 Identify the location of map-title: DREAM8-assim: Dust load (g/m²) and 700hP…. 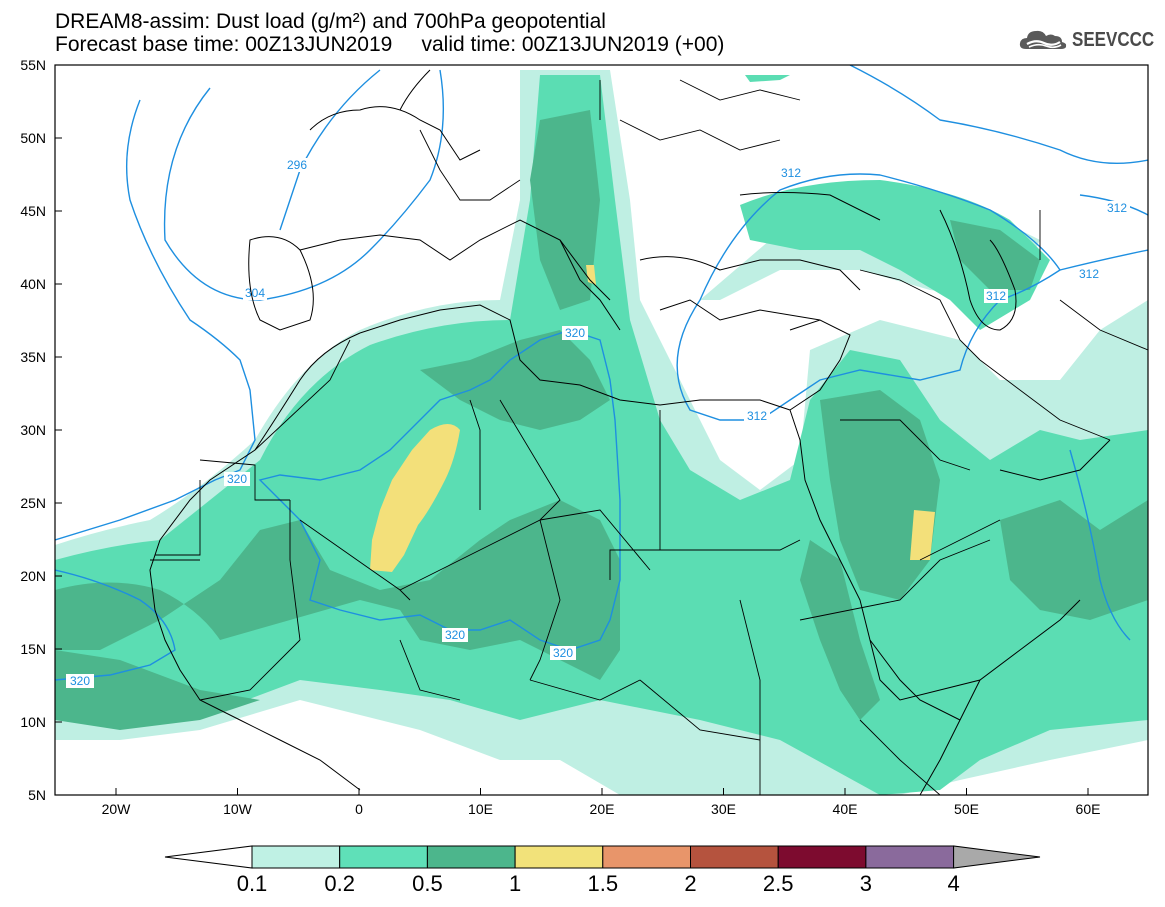
(330, 21).